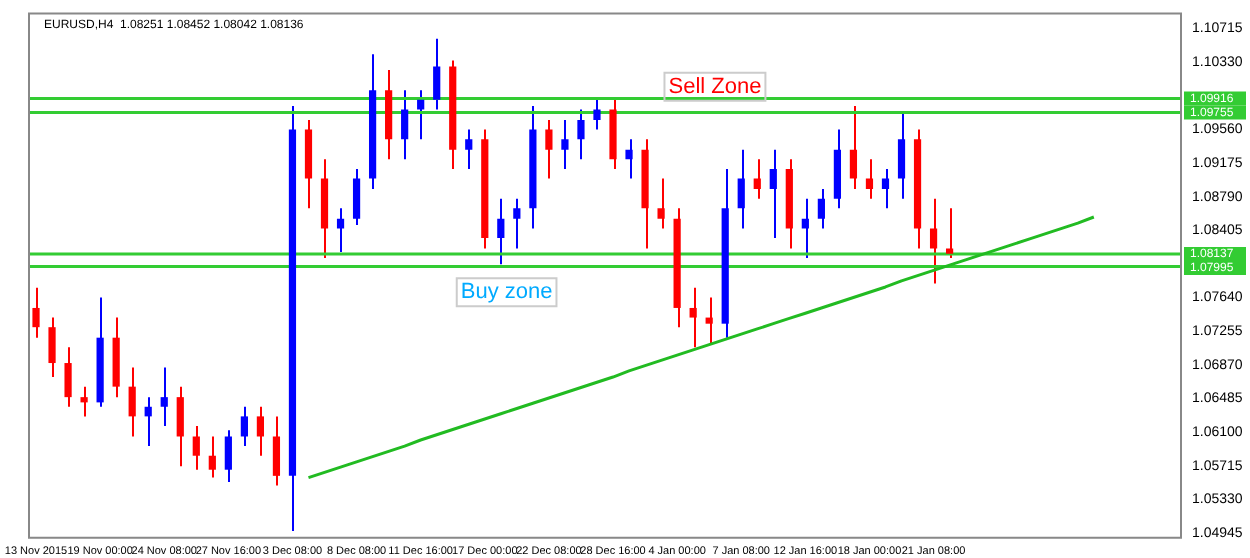 The width and height of the screenshot is (1250, 558). What do you see at coordinates (715, 86) in the screenshot?
I see `annotation: Sell Zone` at bounding box center [715, 86].